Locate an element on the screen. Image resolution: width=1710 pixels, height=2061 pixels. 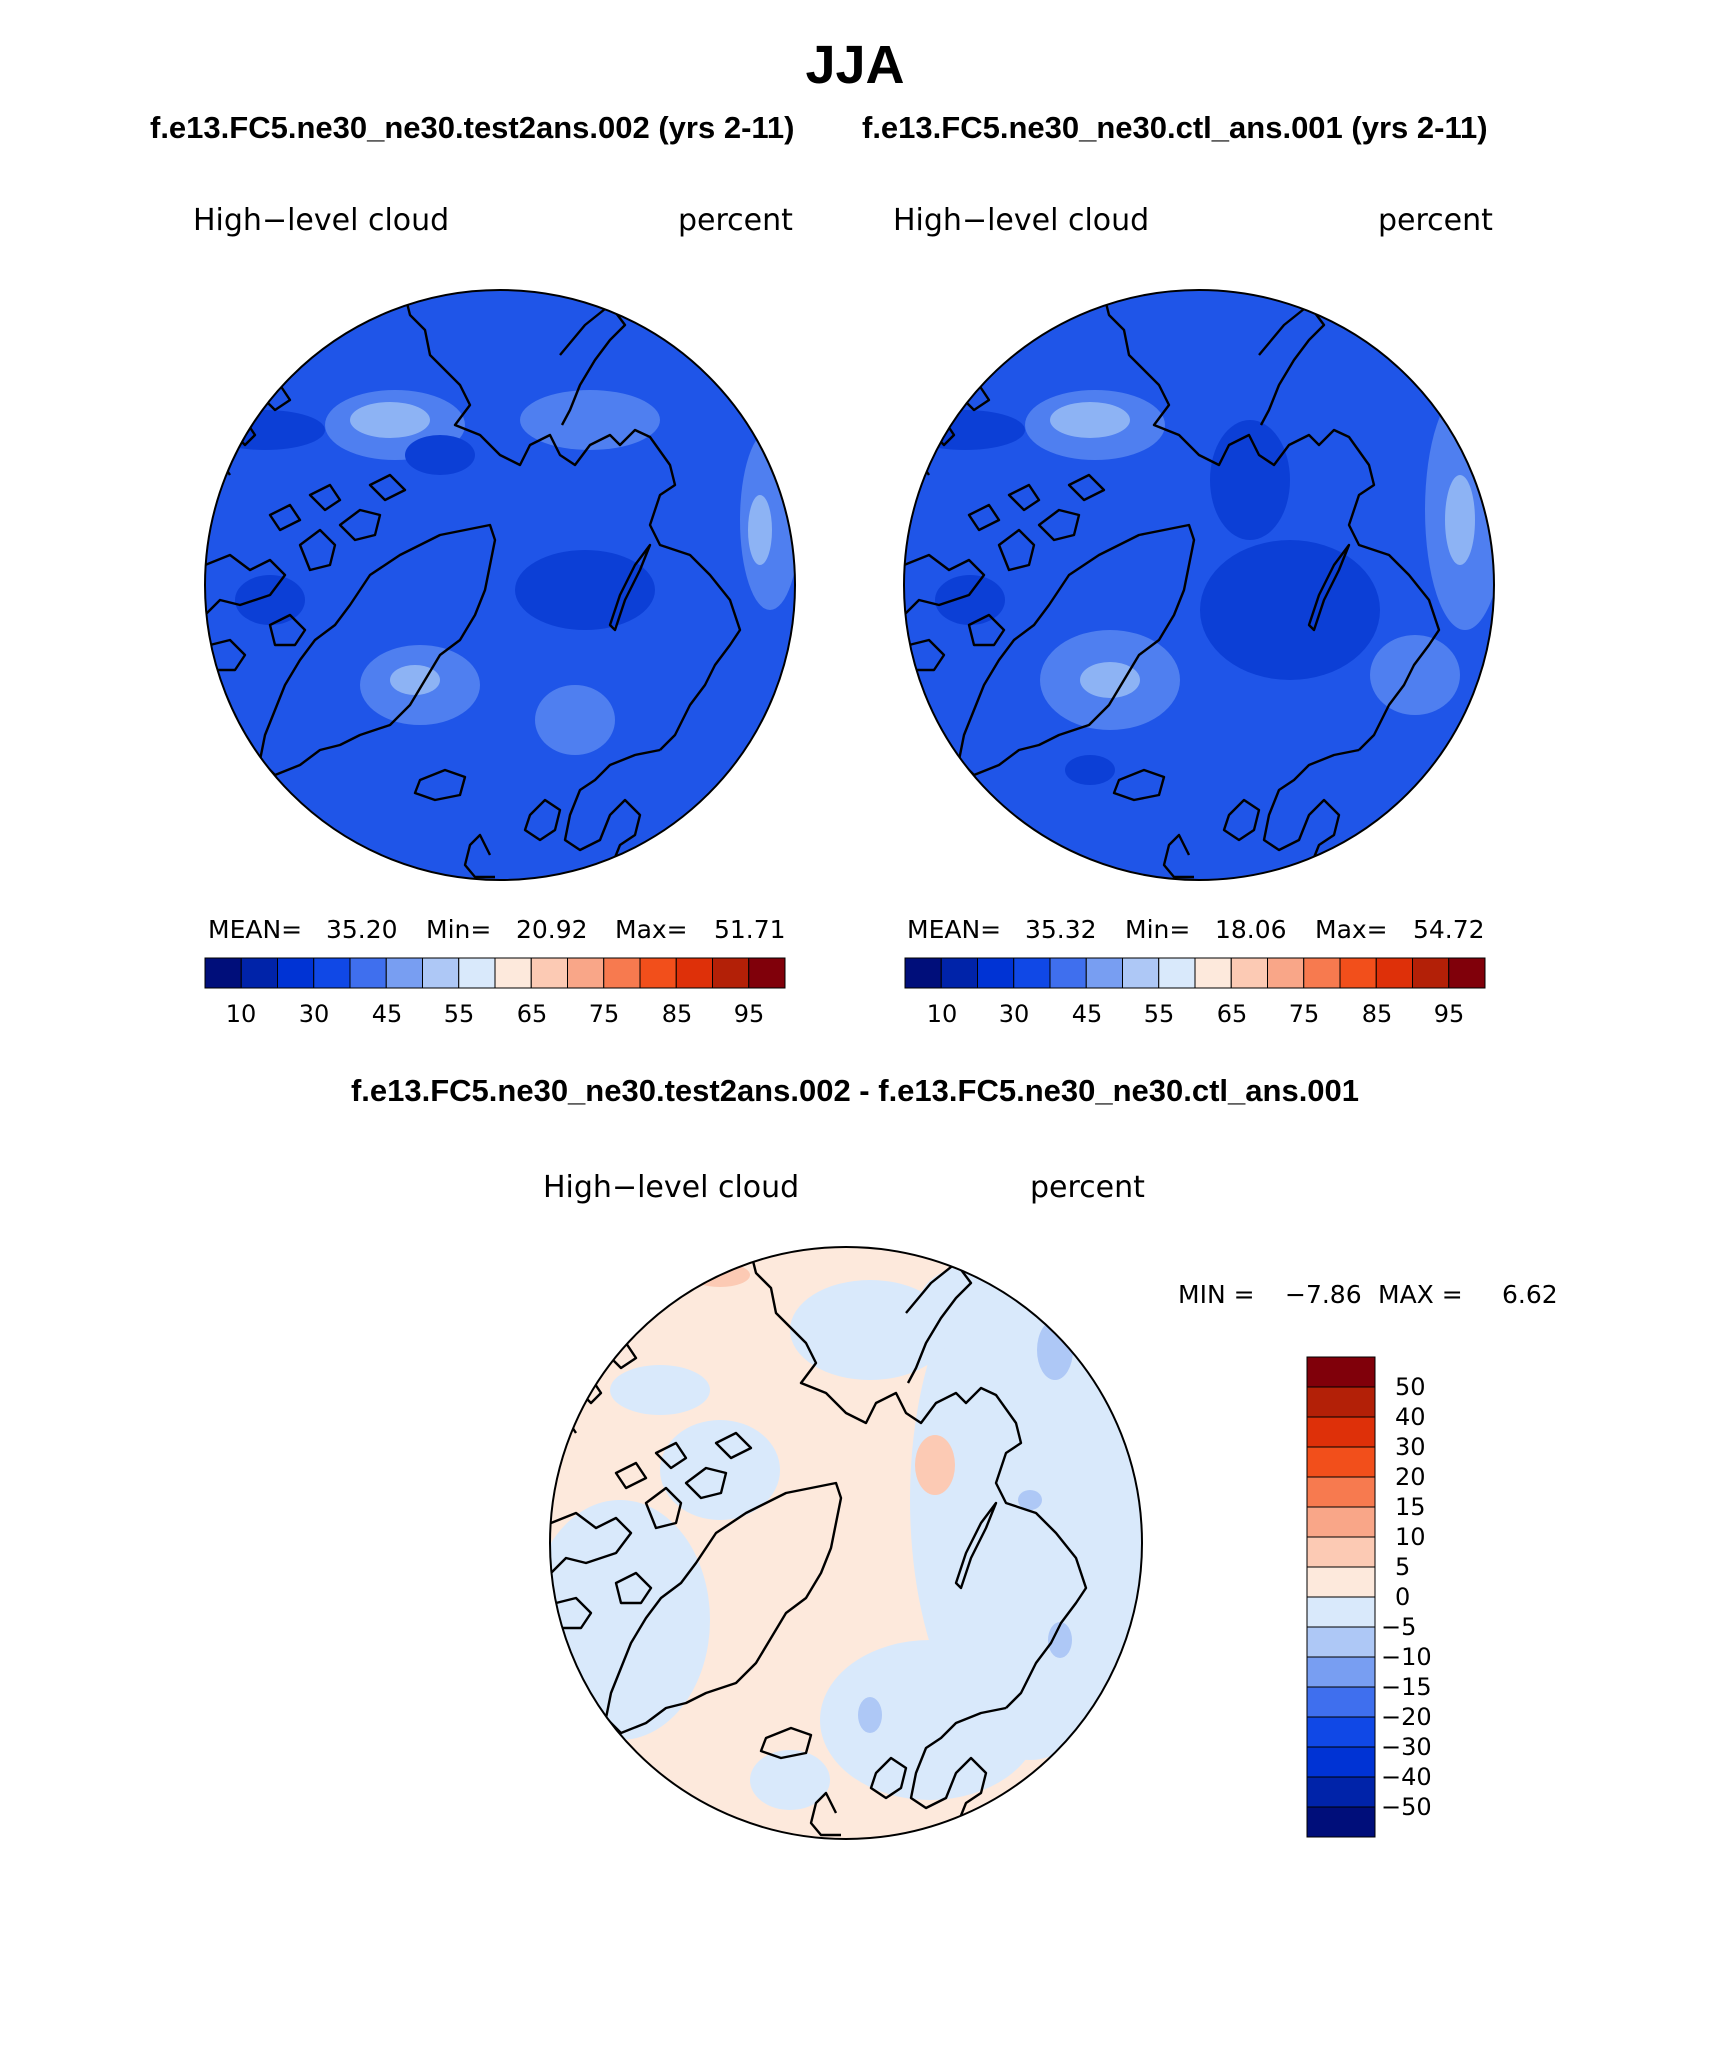
panel1-cbar-tick: 30 is located at coordinates (314, 1014).